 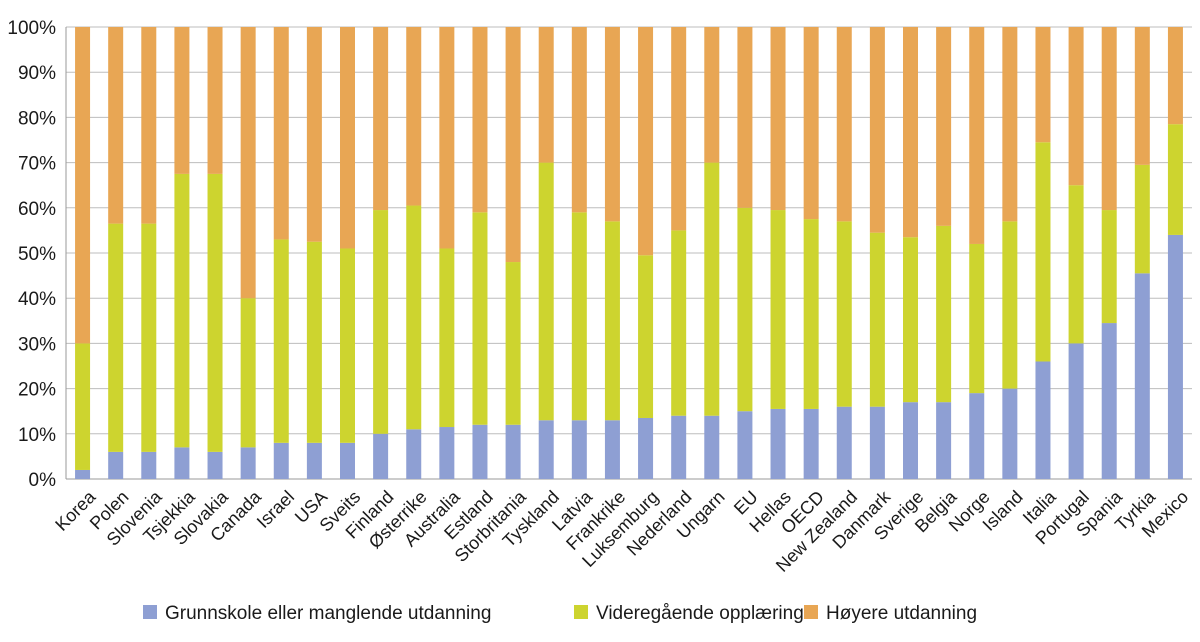 What do you see at coordinates (275, 509) in the screenshot?
I see `x-category-label: Israel` at bounding box center [275, 509].